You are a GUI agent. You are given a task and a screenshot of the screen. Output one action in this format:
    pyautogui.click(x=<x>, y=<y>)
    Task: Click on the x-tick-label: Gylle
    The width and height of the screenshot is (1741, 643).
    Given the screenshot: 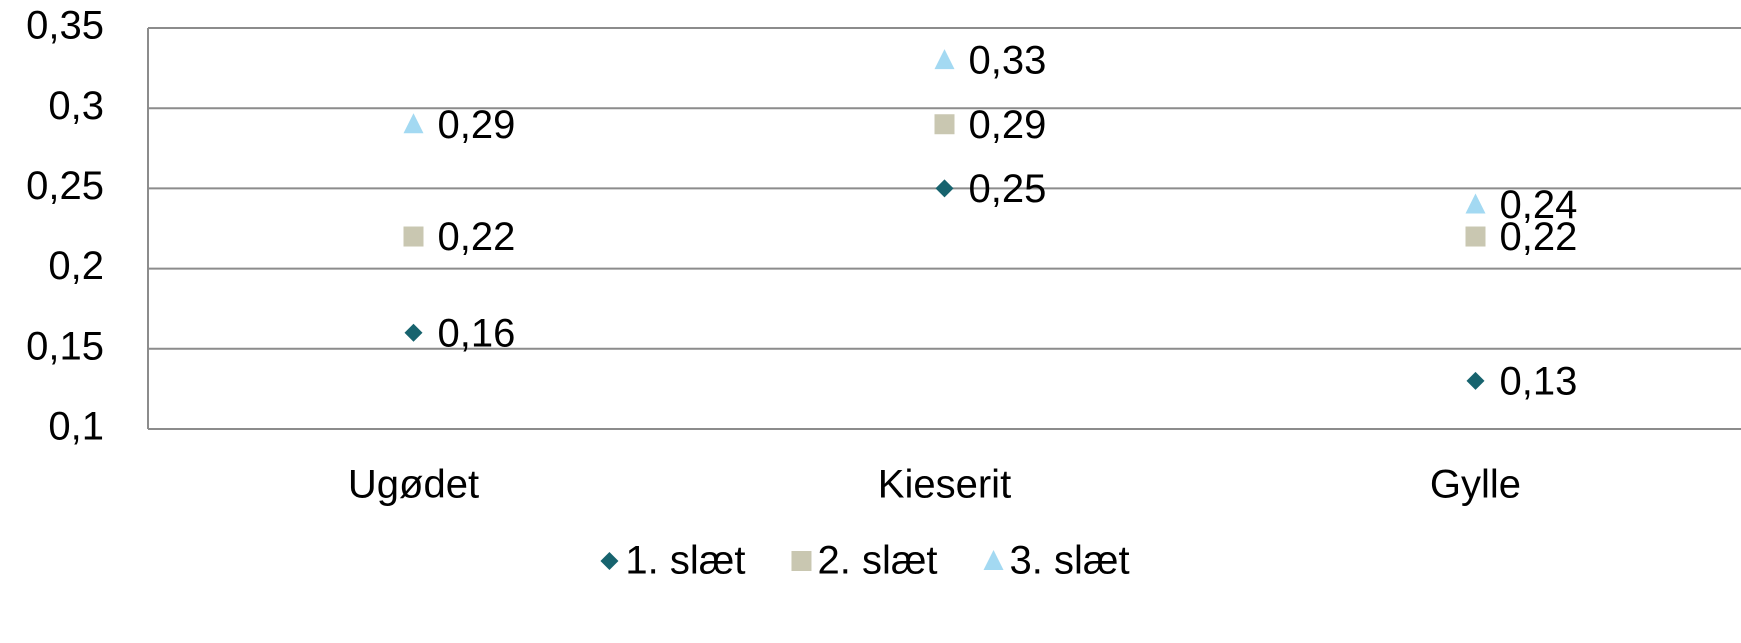 What is the action you would take?
    pyautogui.click(x=1475, y=485)
    